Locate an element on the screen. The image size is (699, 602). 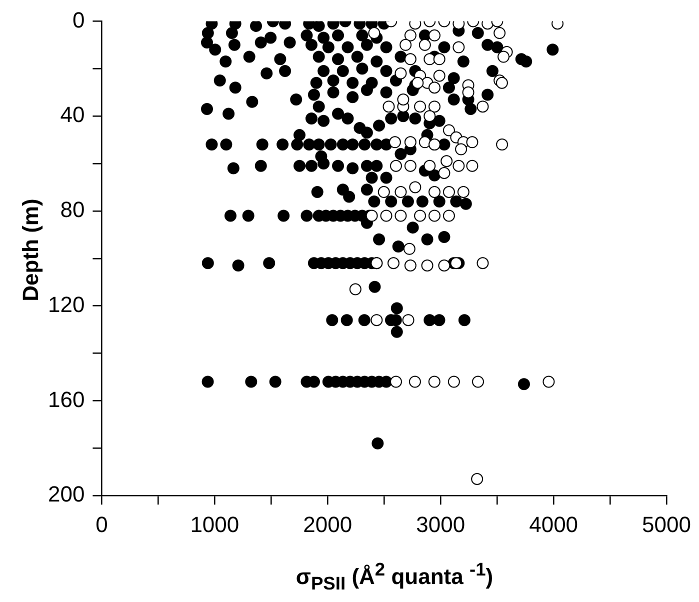
y-tick-label: 80 is located at coordinates (72, 209).